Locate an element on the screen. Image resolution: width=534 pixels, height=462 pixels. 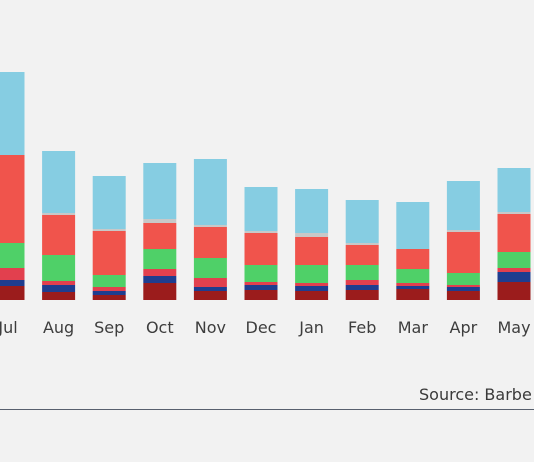
x-tick-label-jul: Jul is located at coordinates (9, 327).